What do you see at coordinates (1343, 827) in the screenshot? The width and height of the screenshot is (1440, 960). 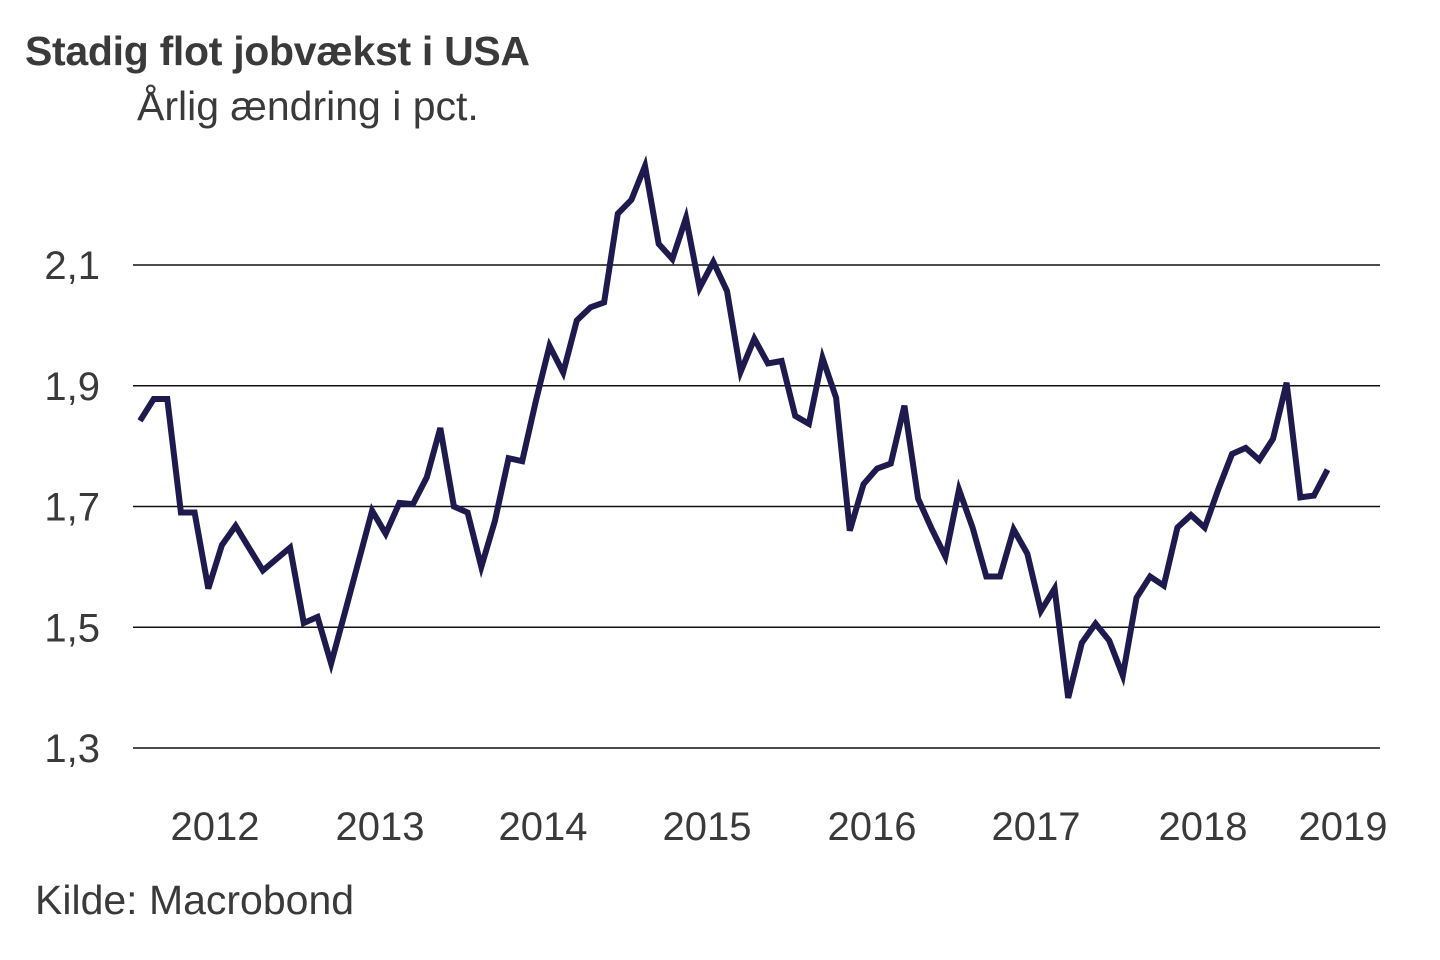 I see `x-tick-label: 2019` at bounding box center [1343, 827].